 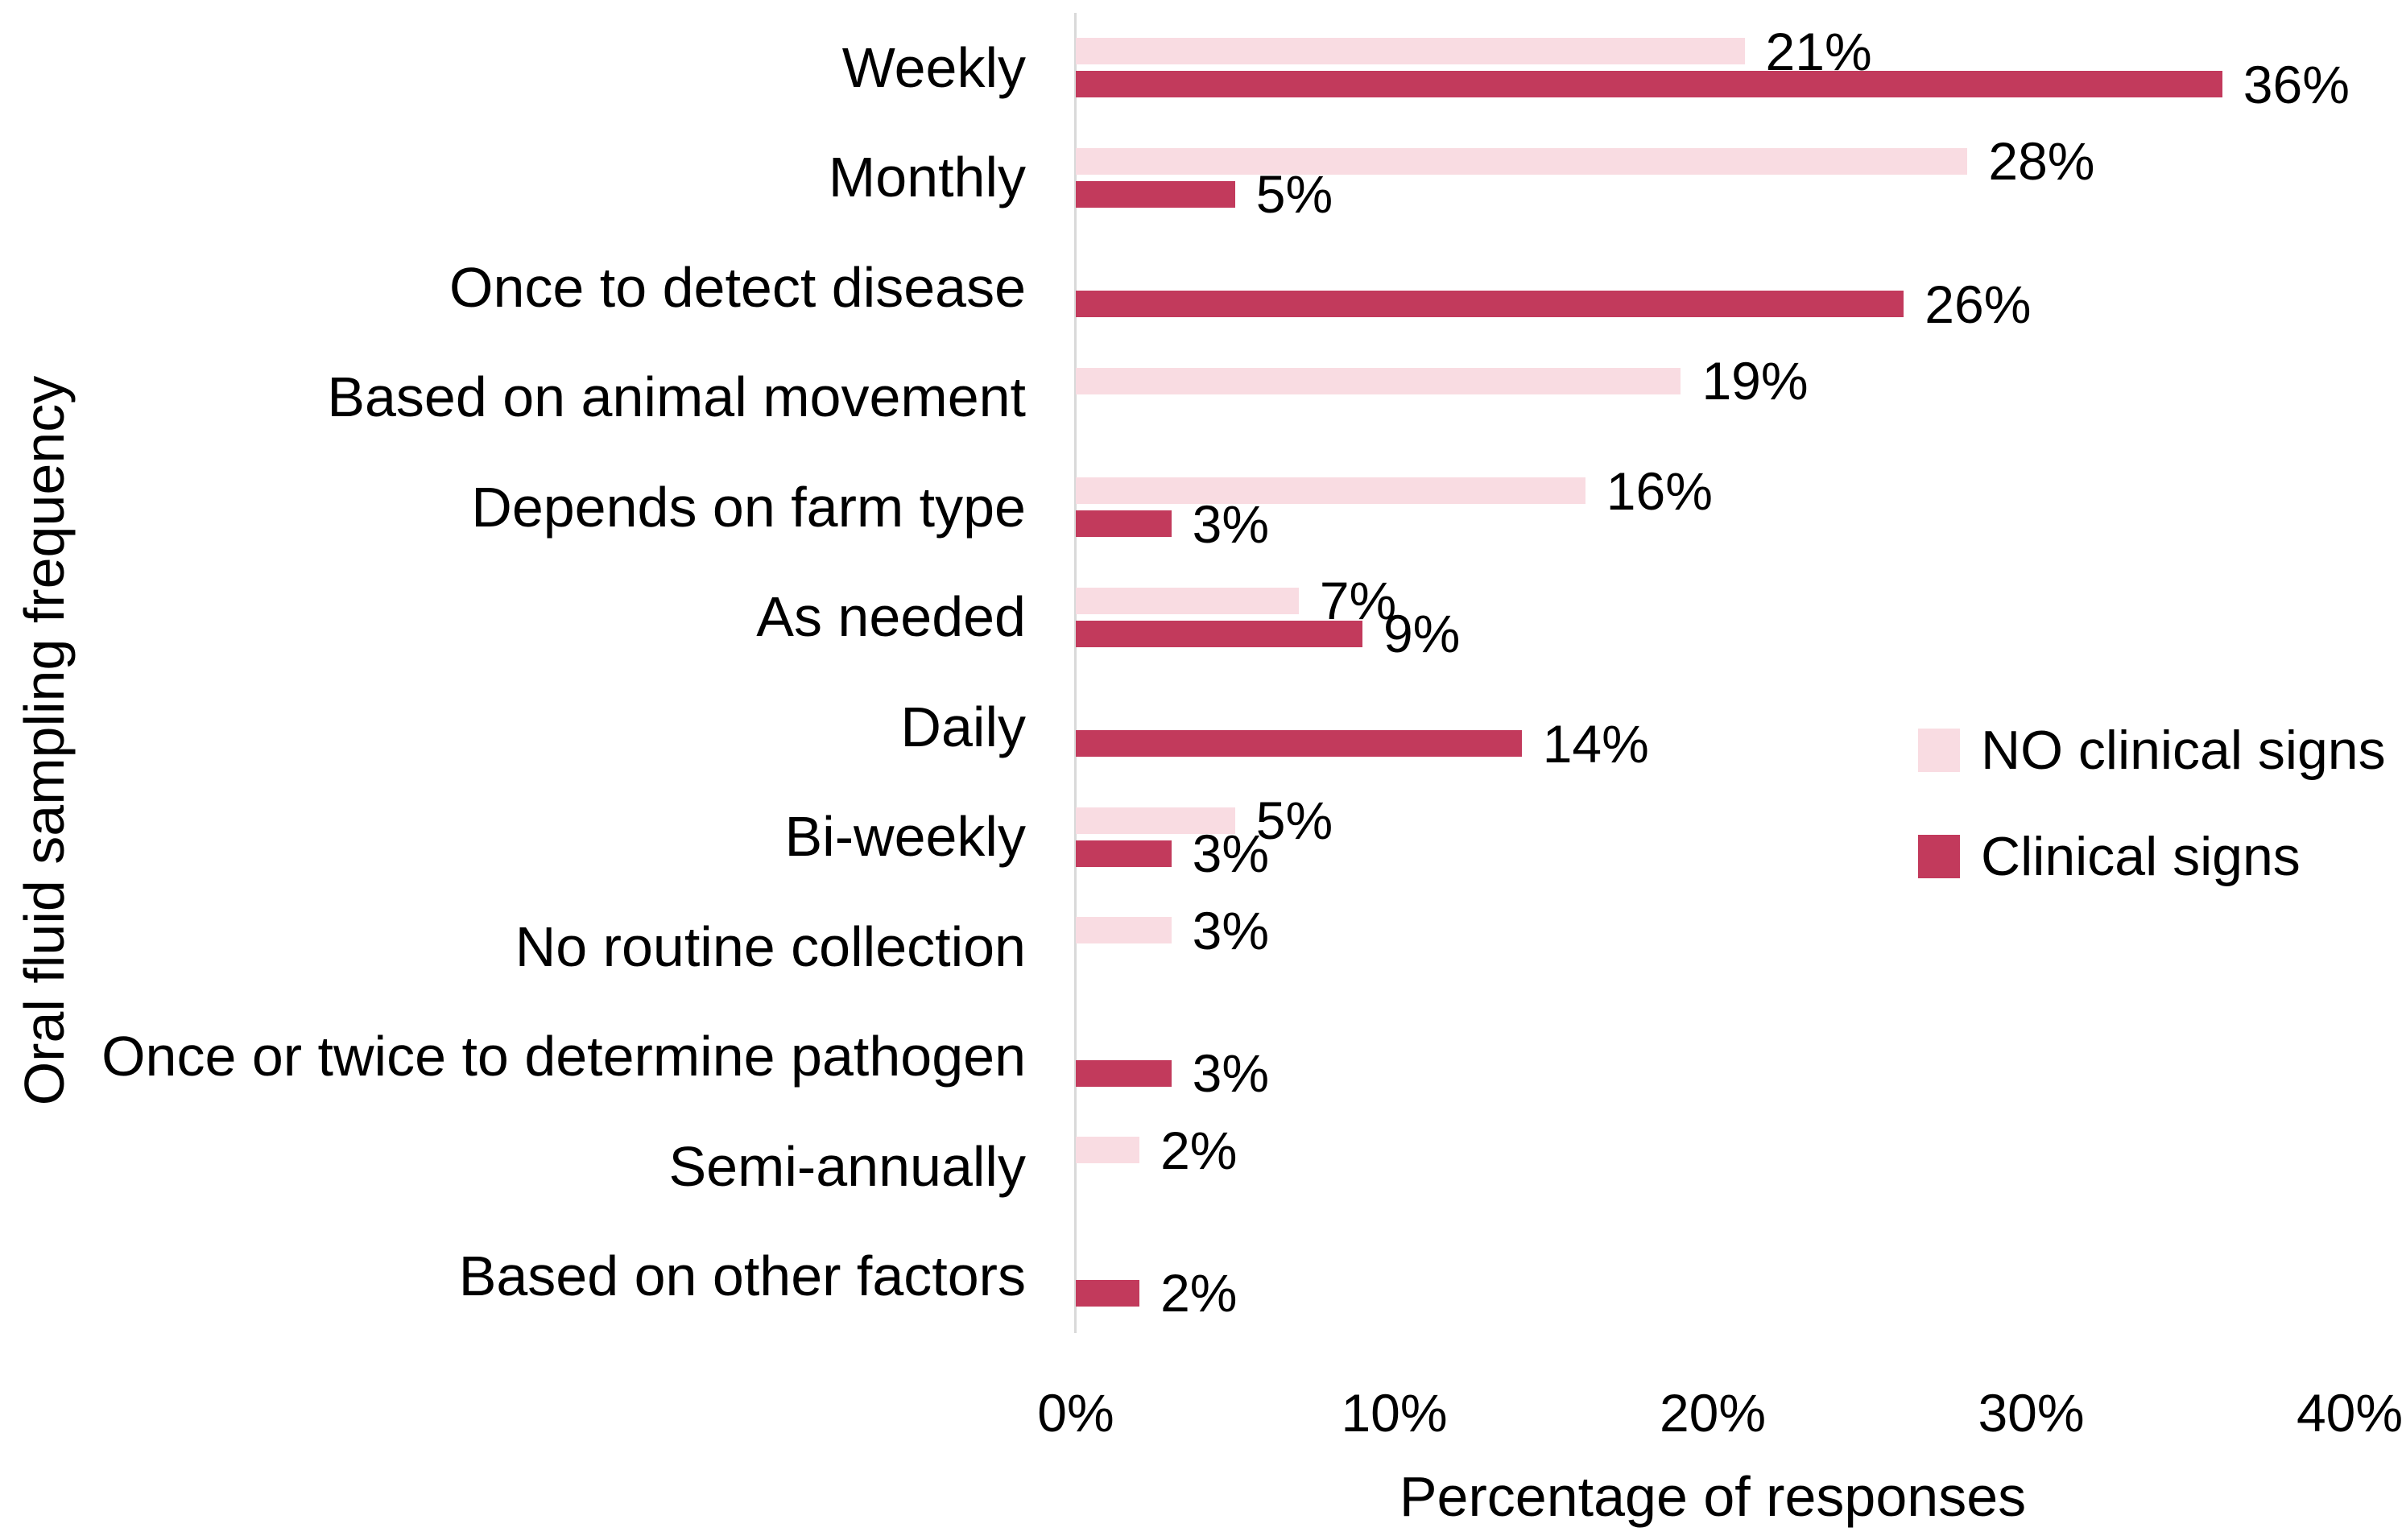 I want to click on row-plot-area: 19%, so click(x=1739, y=398).